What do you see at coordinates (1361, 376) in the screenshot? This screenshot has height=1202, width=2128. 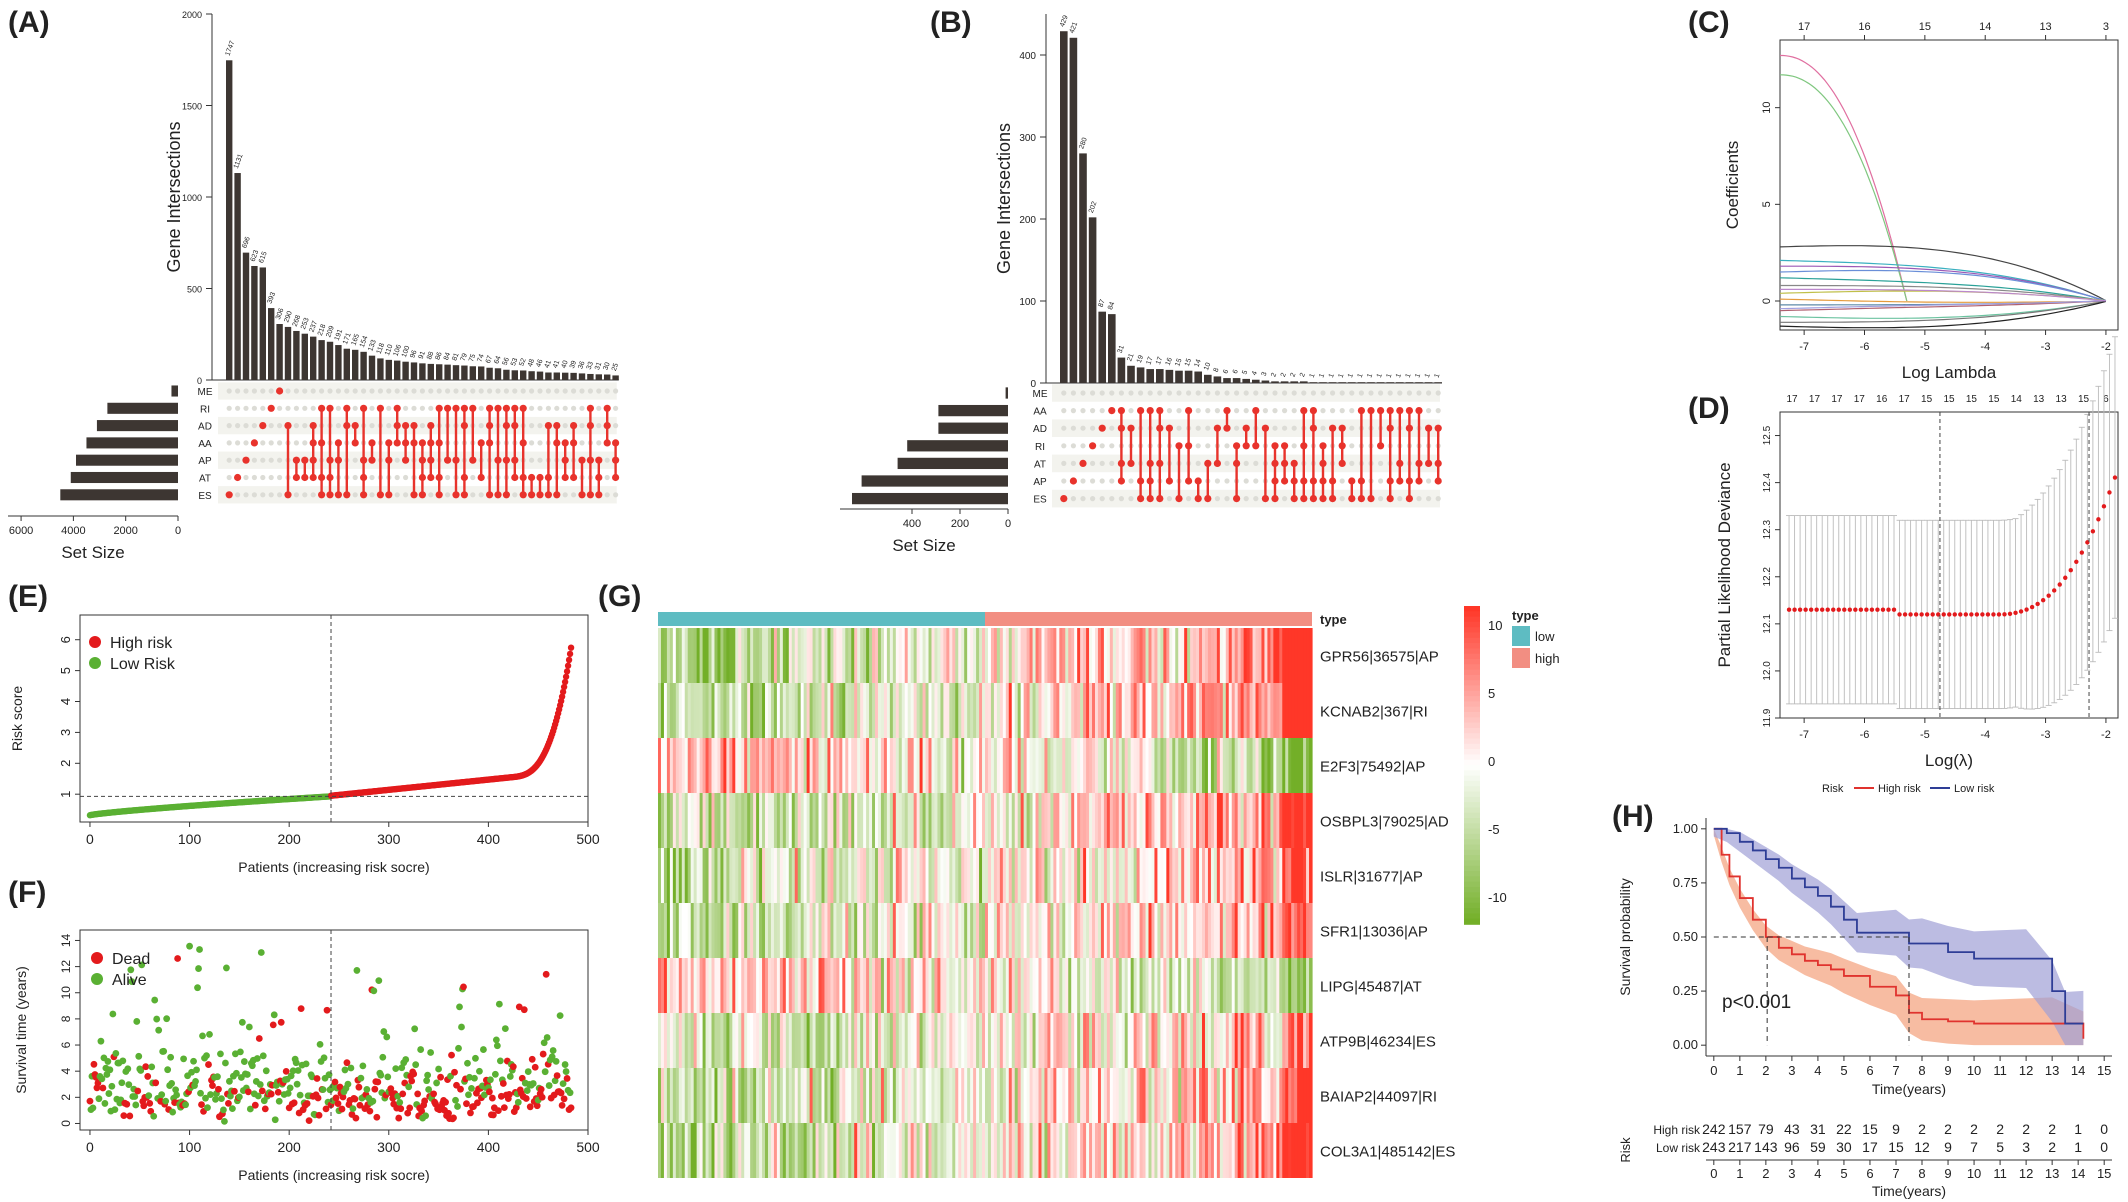 I see `bar-value-label: 1` at bounding box center [1361, 376].